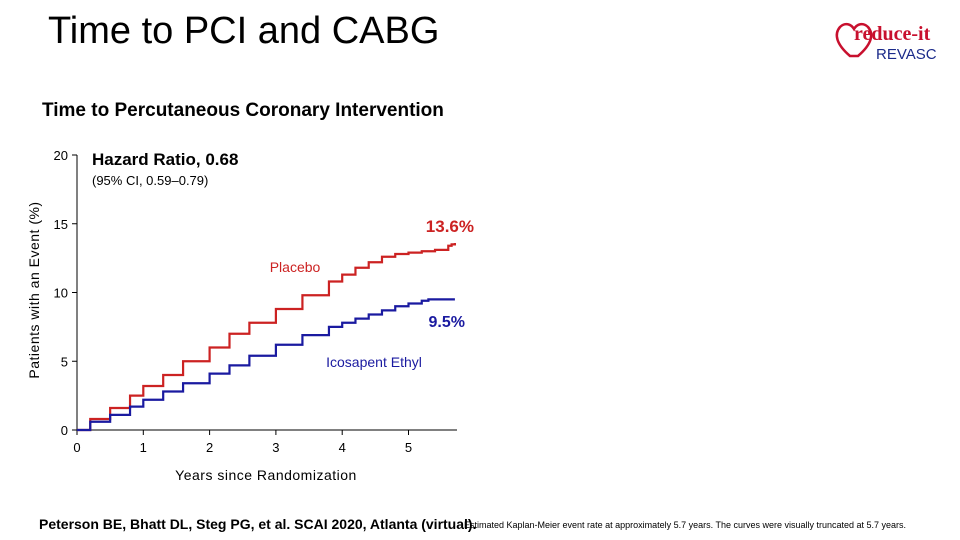 Image resolution: width=960 pixels, height=540 pixels. Describe the element at coordinates (408, 447) in the screenshot. I see `x-tick-label: 5` at that location.